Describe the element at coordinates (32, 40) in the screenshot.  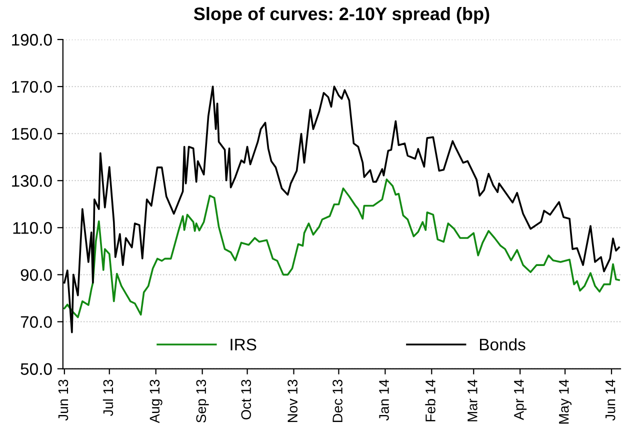
I see `y-tick-label: 190.0` at that location.